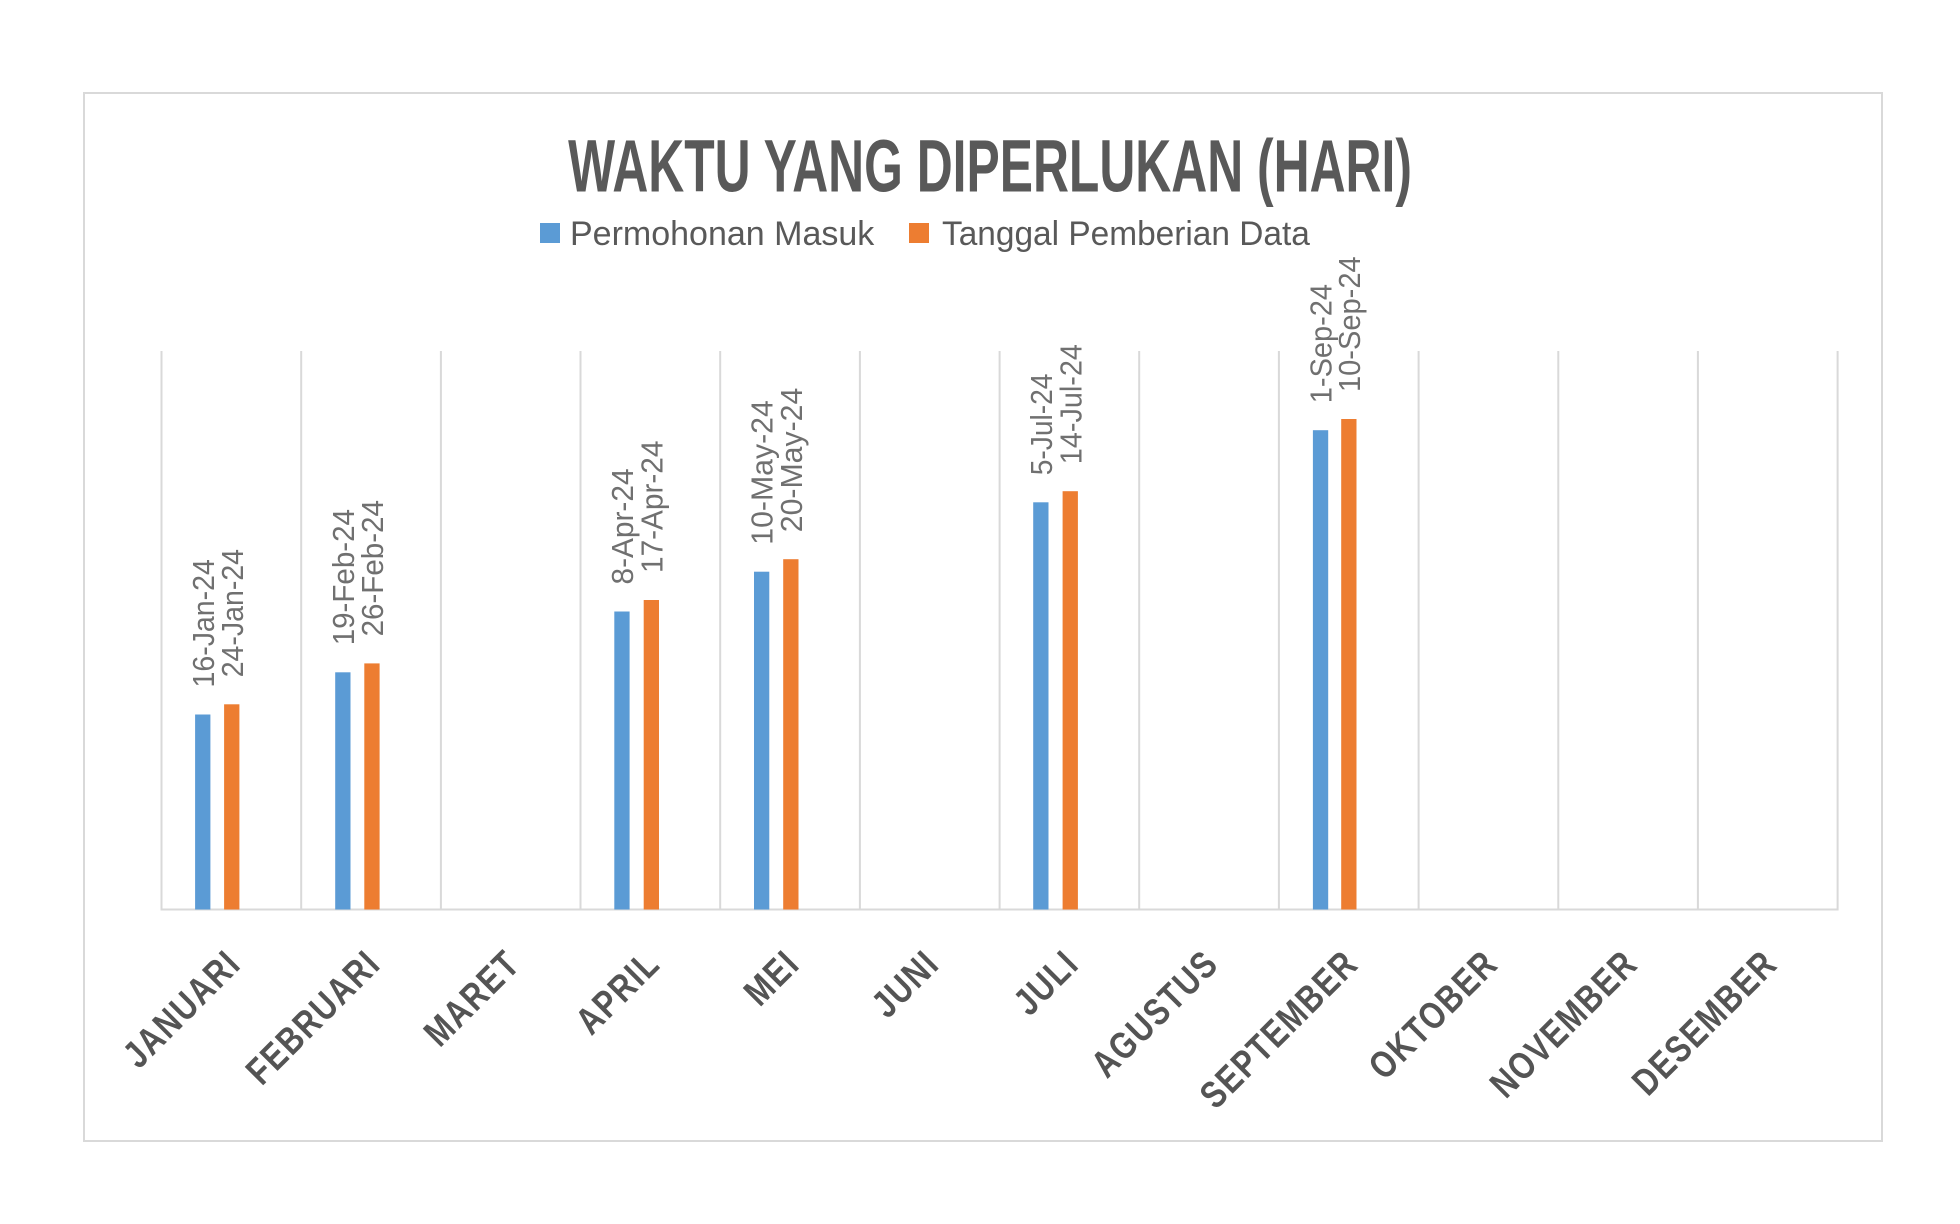  What do you see at coordinates (792, 460) in the screenshot?
I see `svg-text: 20-May-24` at bounding box center [792, 460].